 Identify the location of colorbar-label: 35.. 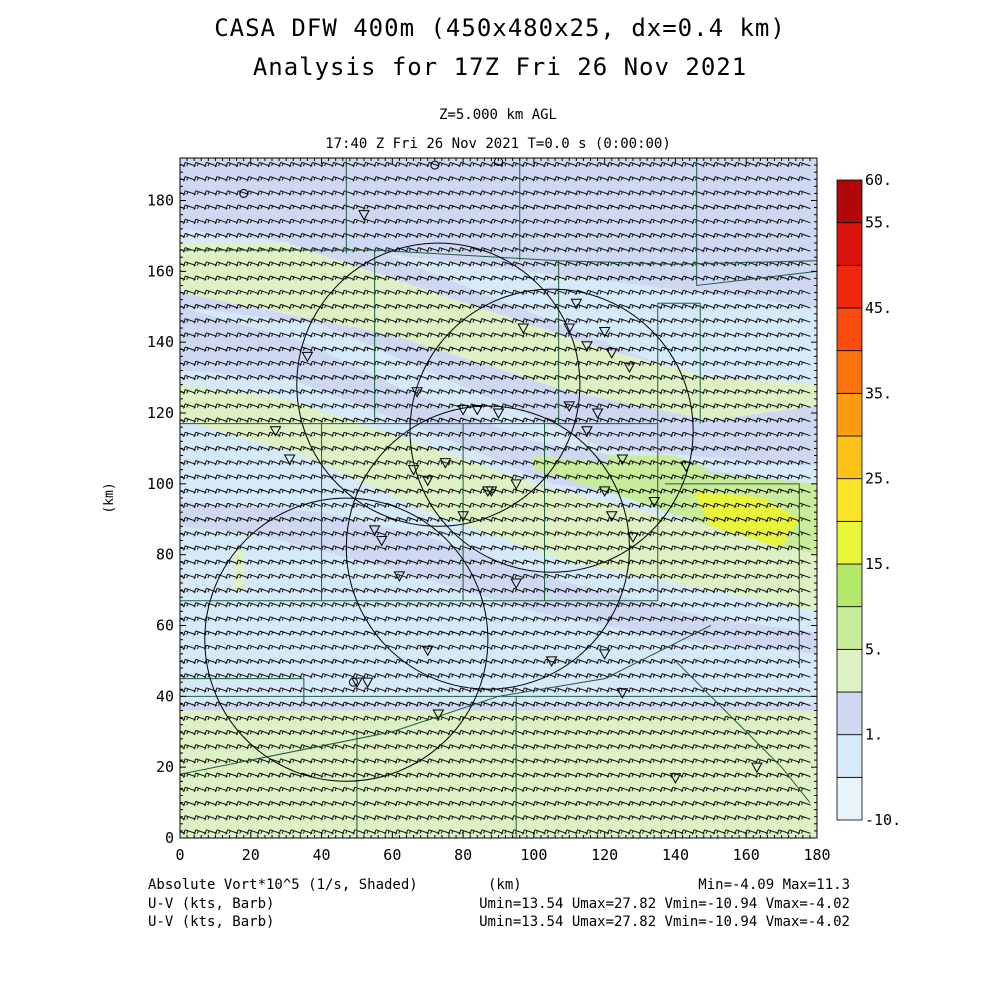
(878, 393).